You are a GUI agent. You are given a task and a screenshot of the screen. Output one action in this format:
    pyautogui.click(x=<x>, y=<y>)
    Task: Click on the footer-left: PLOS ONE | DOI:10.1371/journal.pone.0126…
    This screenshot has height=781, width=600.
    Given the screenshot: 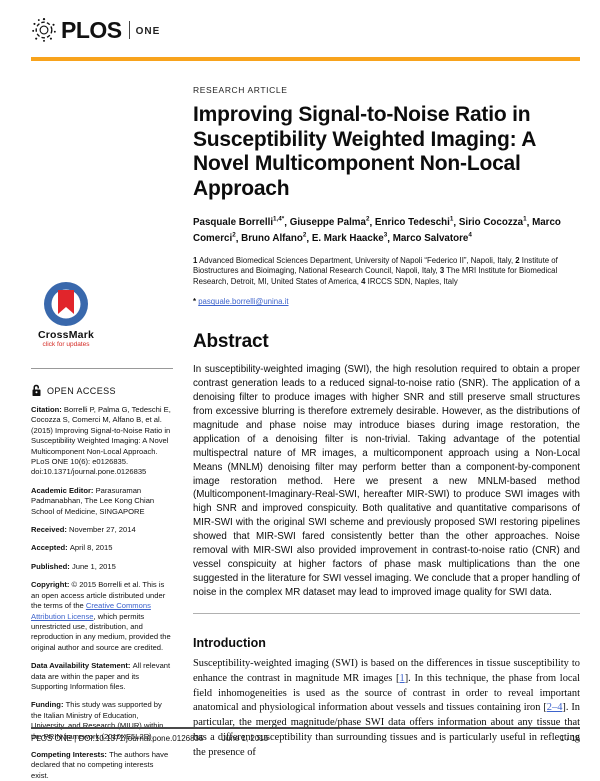 What is the action you would take?
    pyautogui.click(x=149, y=738)
    